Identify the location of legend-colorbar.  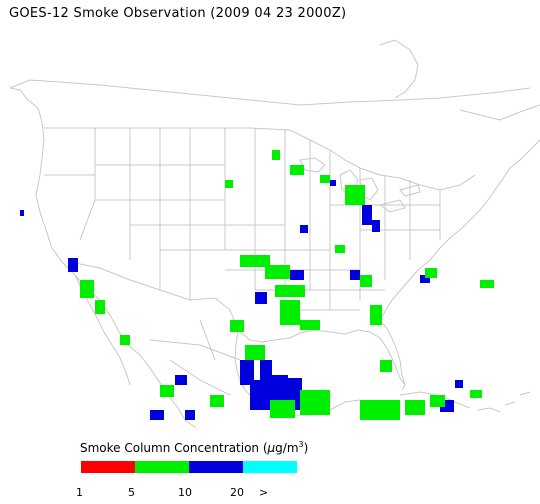
(189, 467).